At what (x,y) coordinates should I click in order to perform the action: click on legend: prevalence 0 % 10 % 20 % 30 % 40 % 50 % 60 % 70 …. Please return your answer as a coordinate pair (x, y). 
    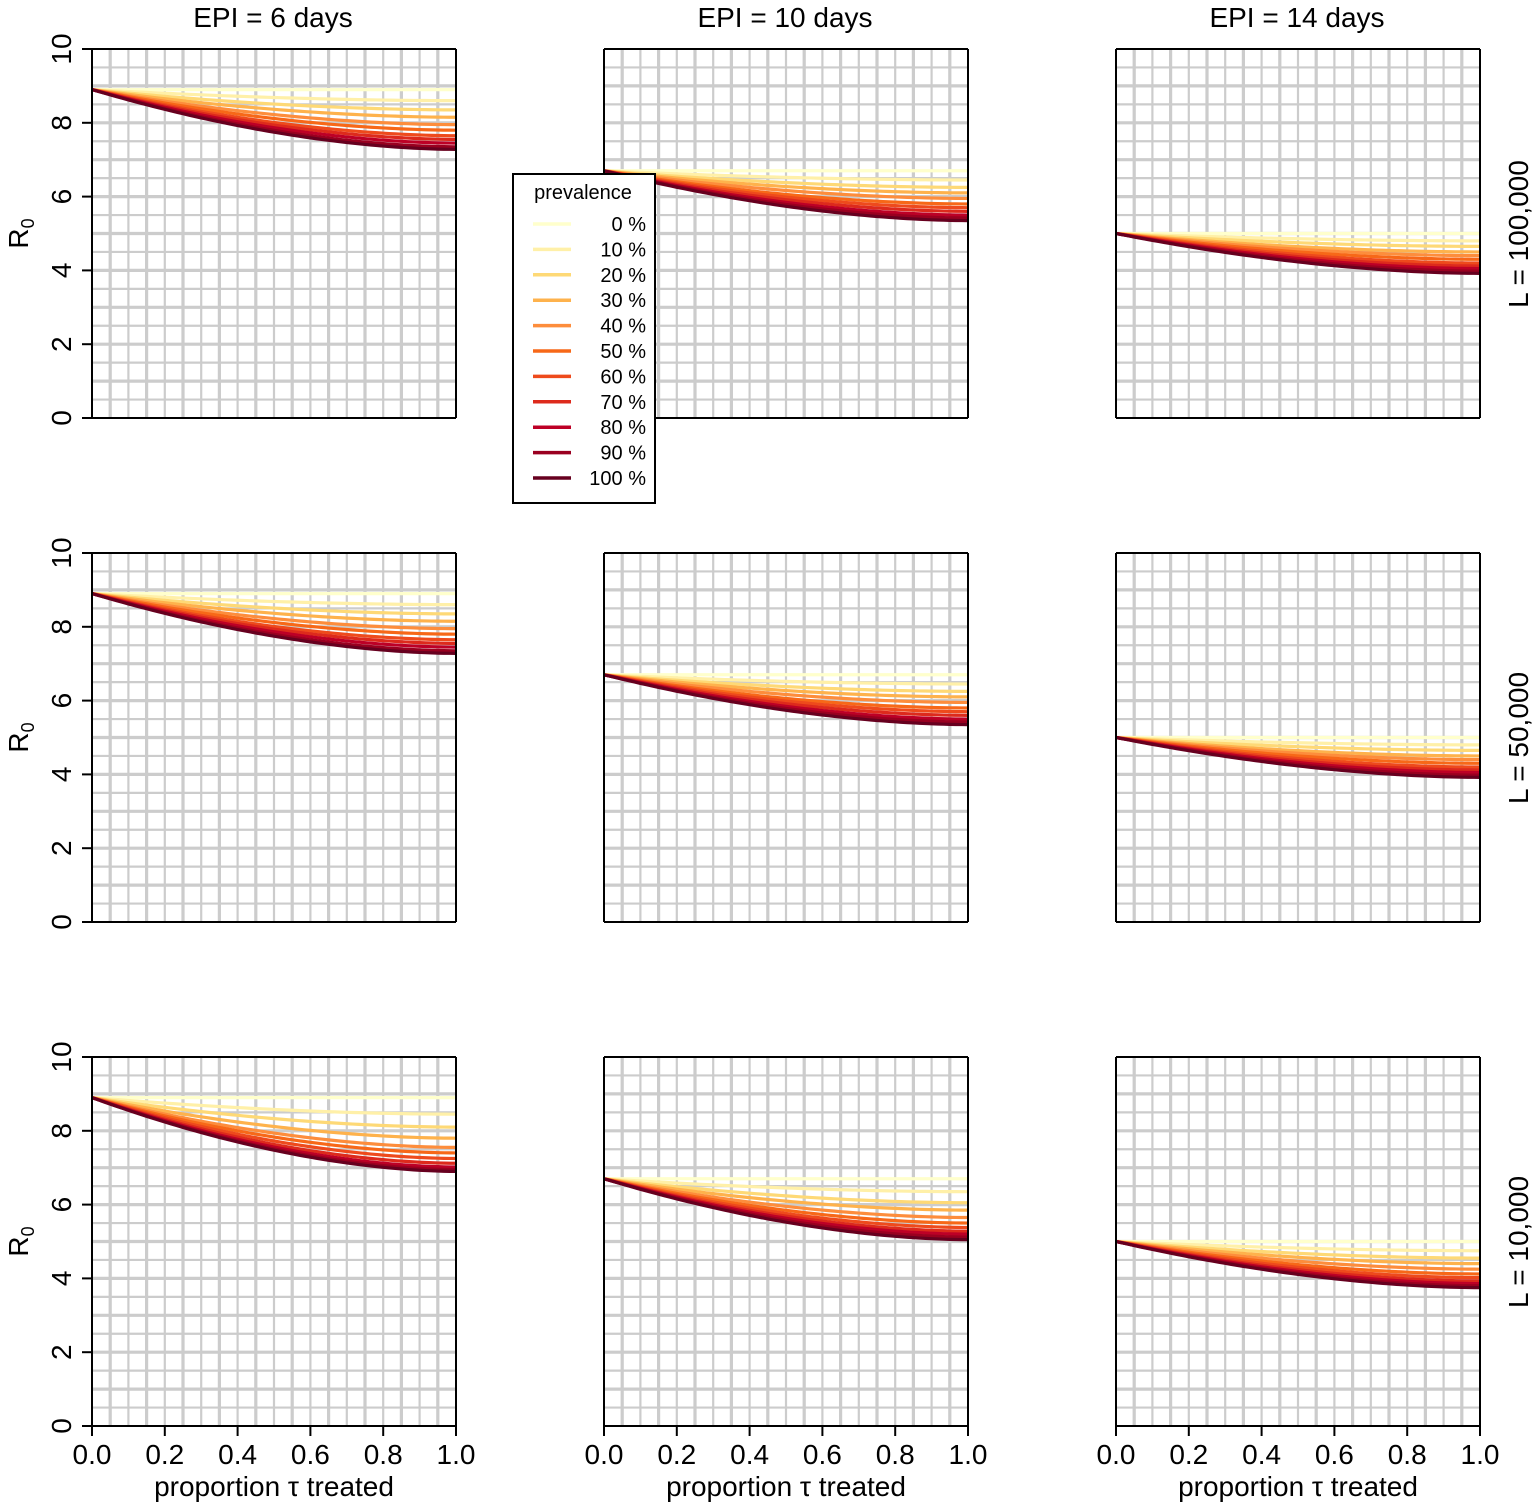
    Looking at the image, I should click on (584, 338).